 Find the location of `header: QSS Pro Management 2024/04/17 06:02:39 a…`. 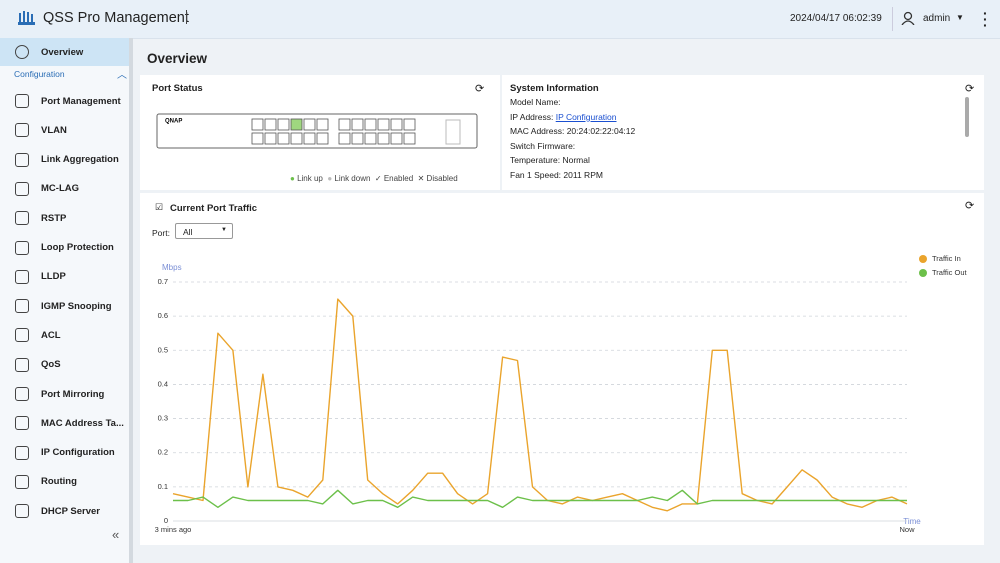

header: QSS Pro Management 2024/04/17 06:02:39 a… is located at coordinates (500, 19).